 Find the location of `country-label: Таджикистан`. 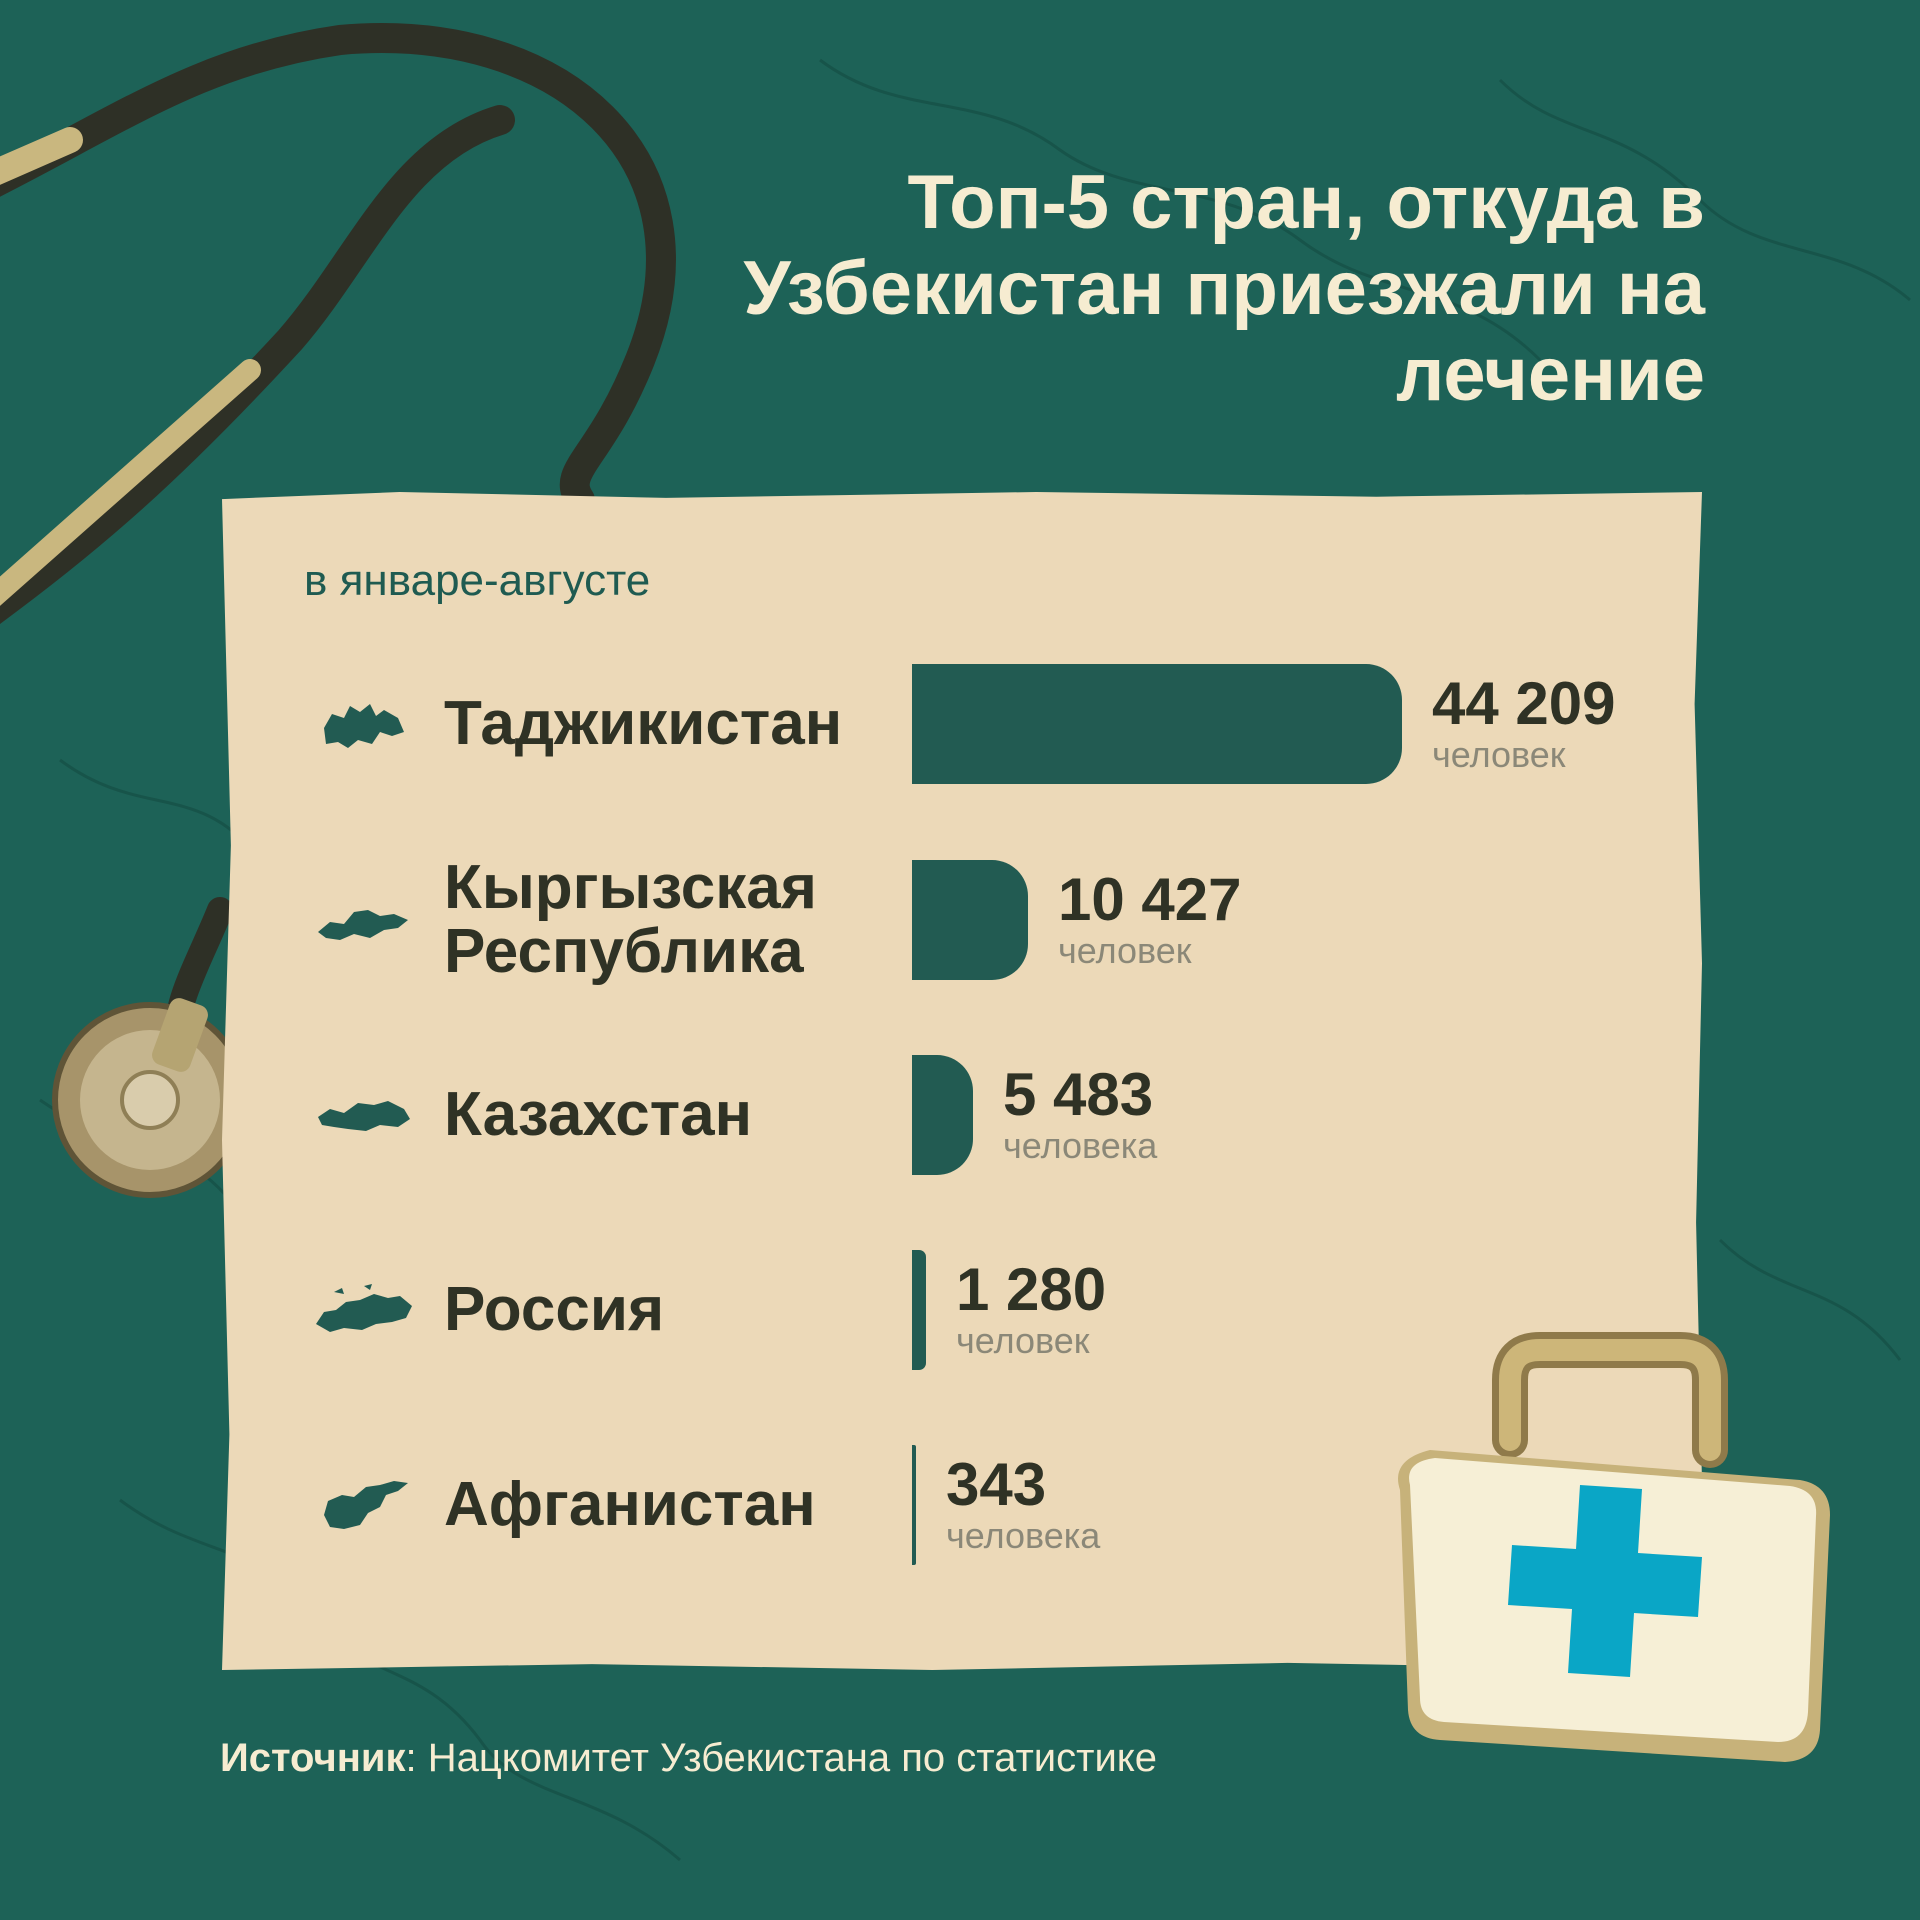

country-label: Таджикистан is located at coordinates (643, 723).